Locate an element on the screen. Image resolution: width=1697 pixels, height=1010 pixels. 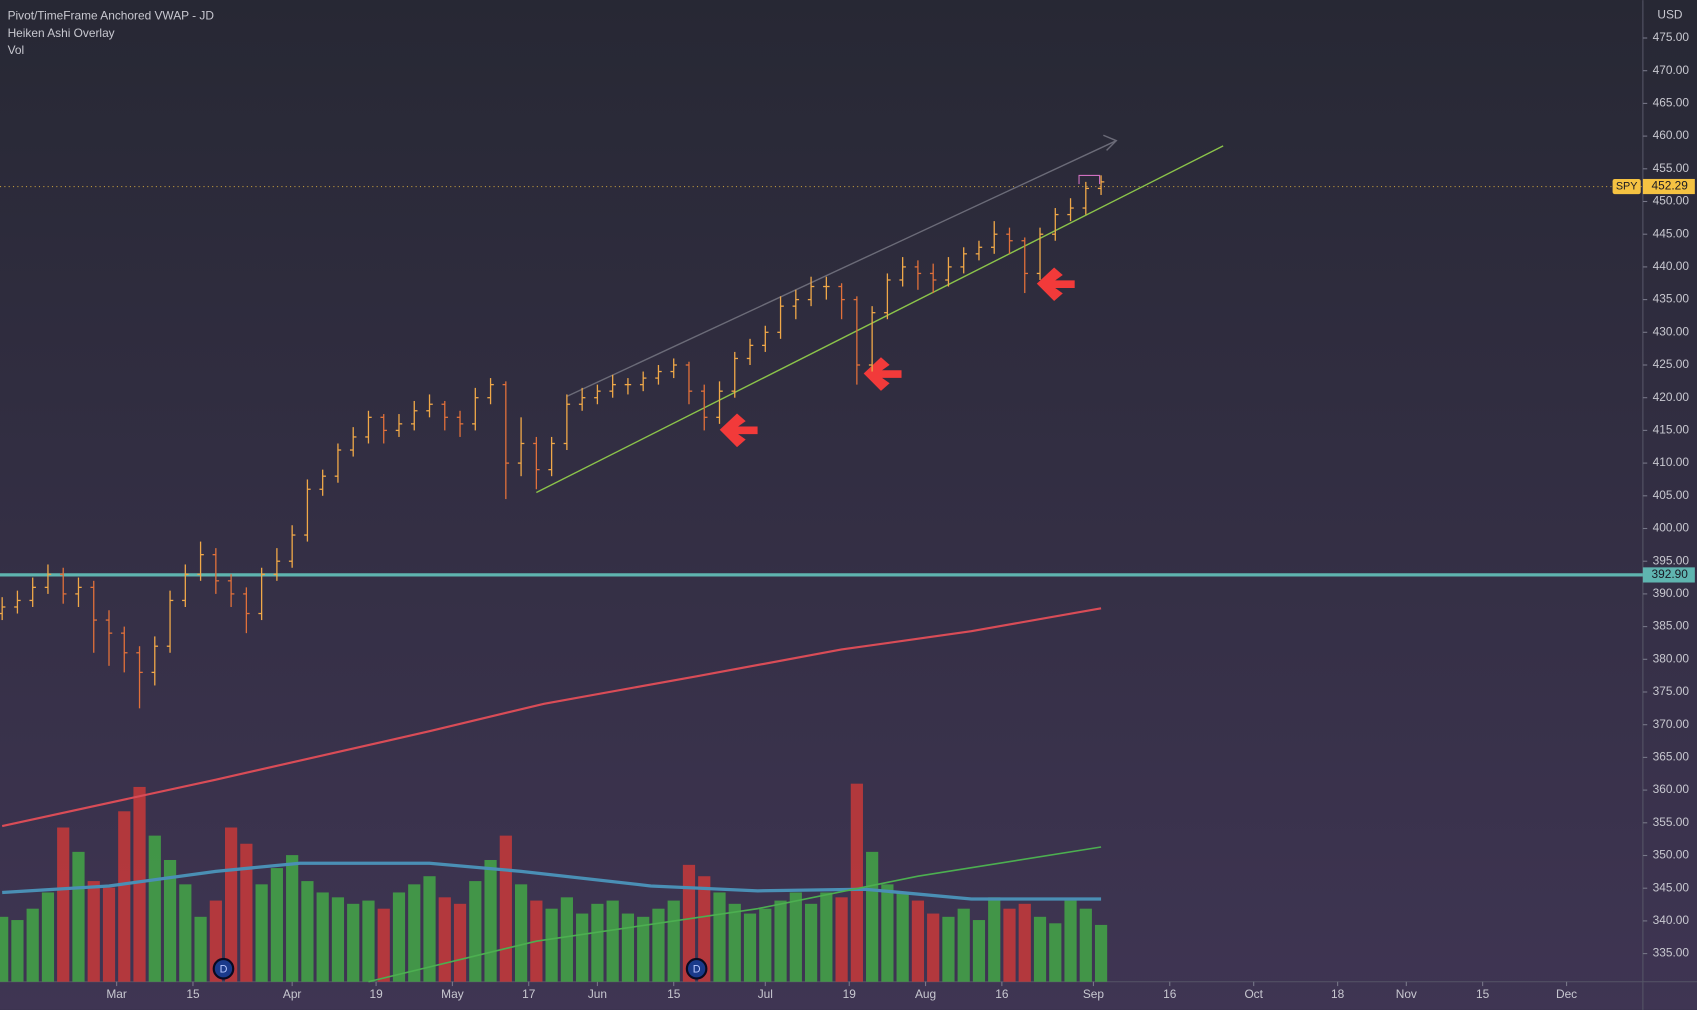
marker-box is located at coordinates (1089, 179).